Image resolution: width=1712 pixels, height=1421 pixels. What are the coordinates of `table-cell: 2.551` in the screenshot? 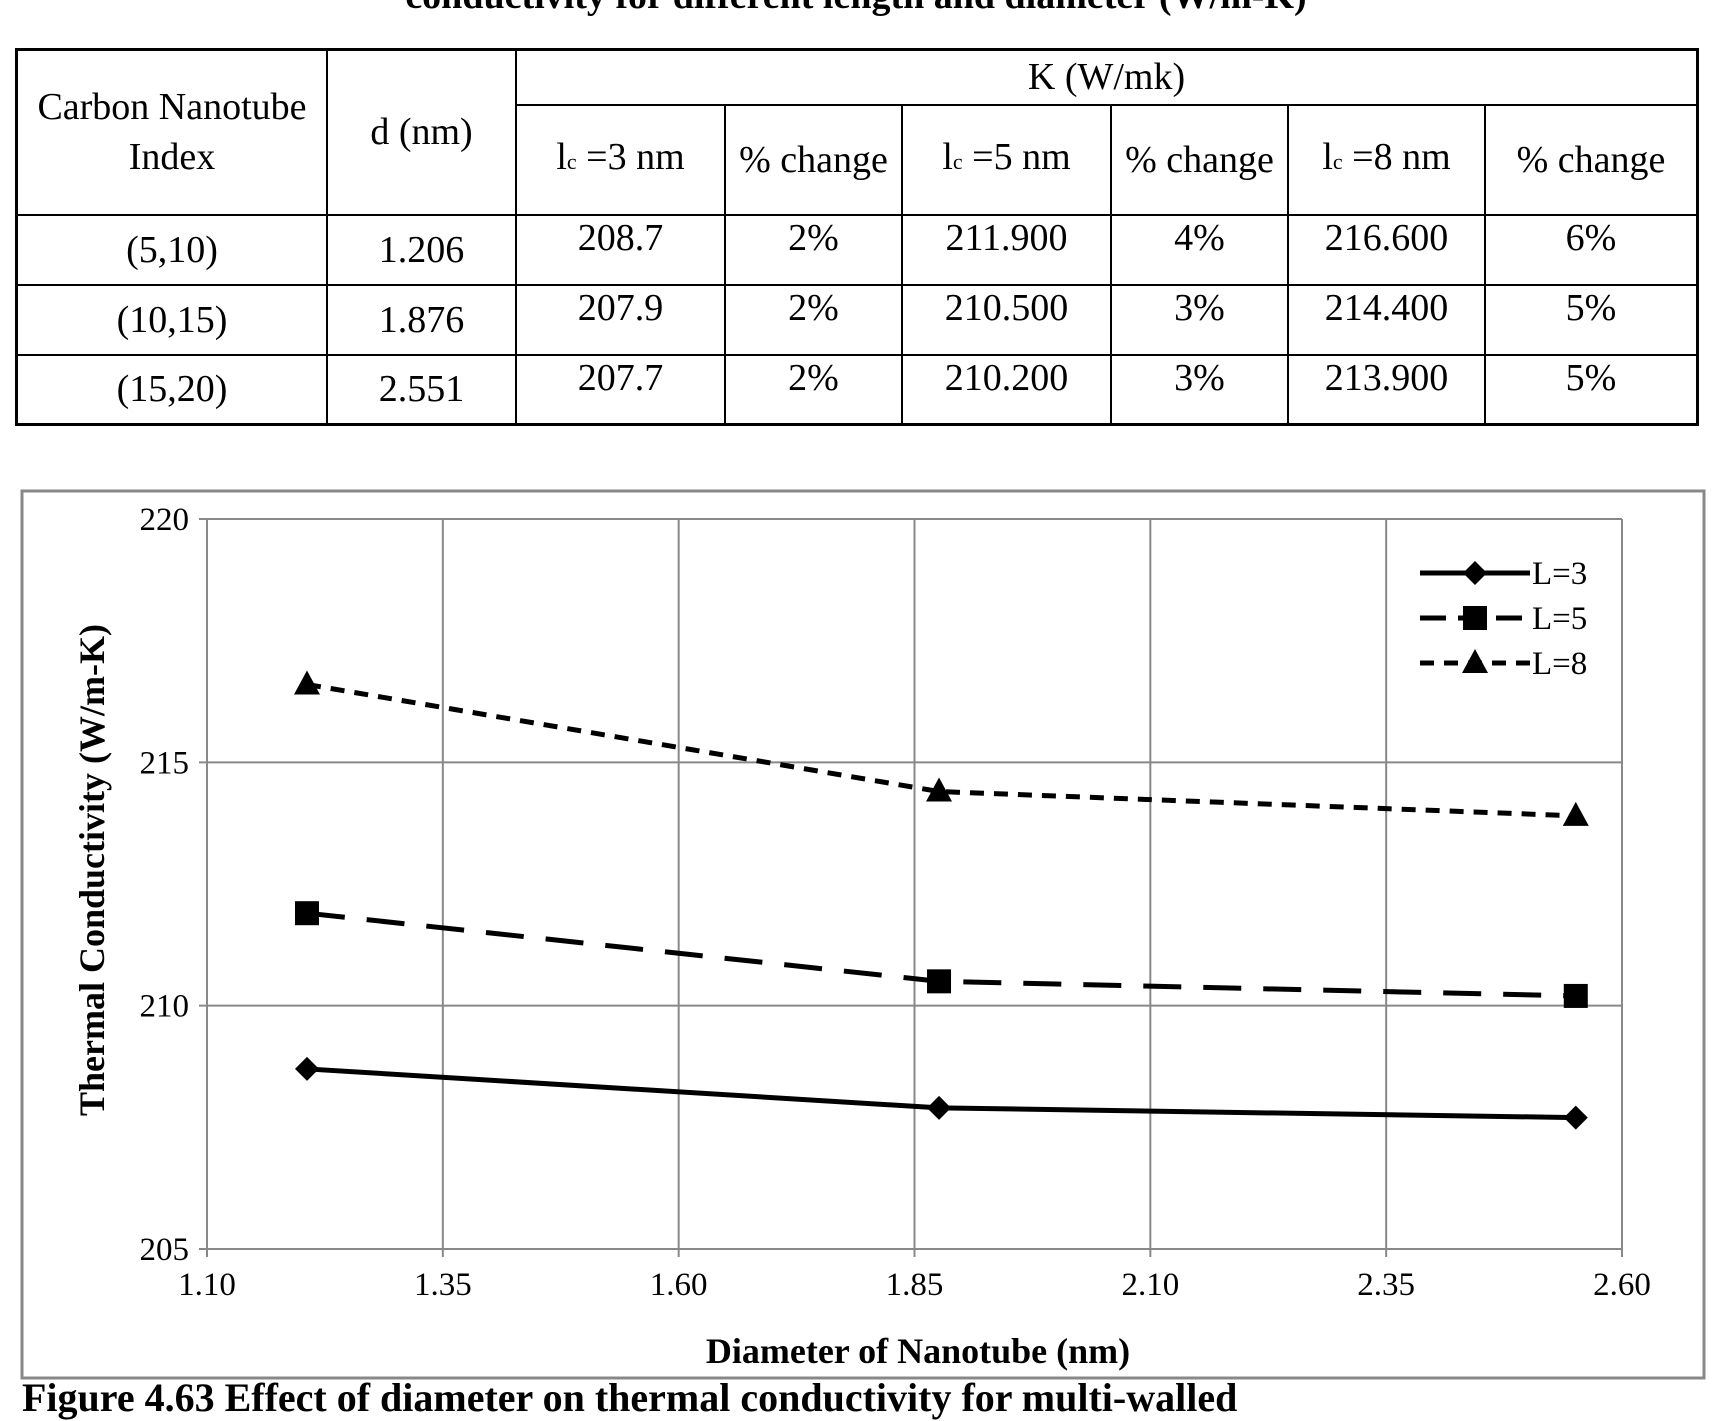 It's located at (421, 389).